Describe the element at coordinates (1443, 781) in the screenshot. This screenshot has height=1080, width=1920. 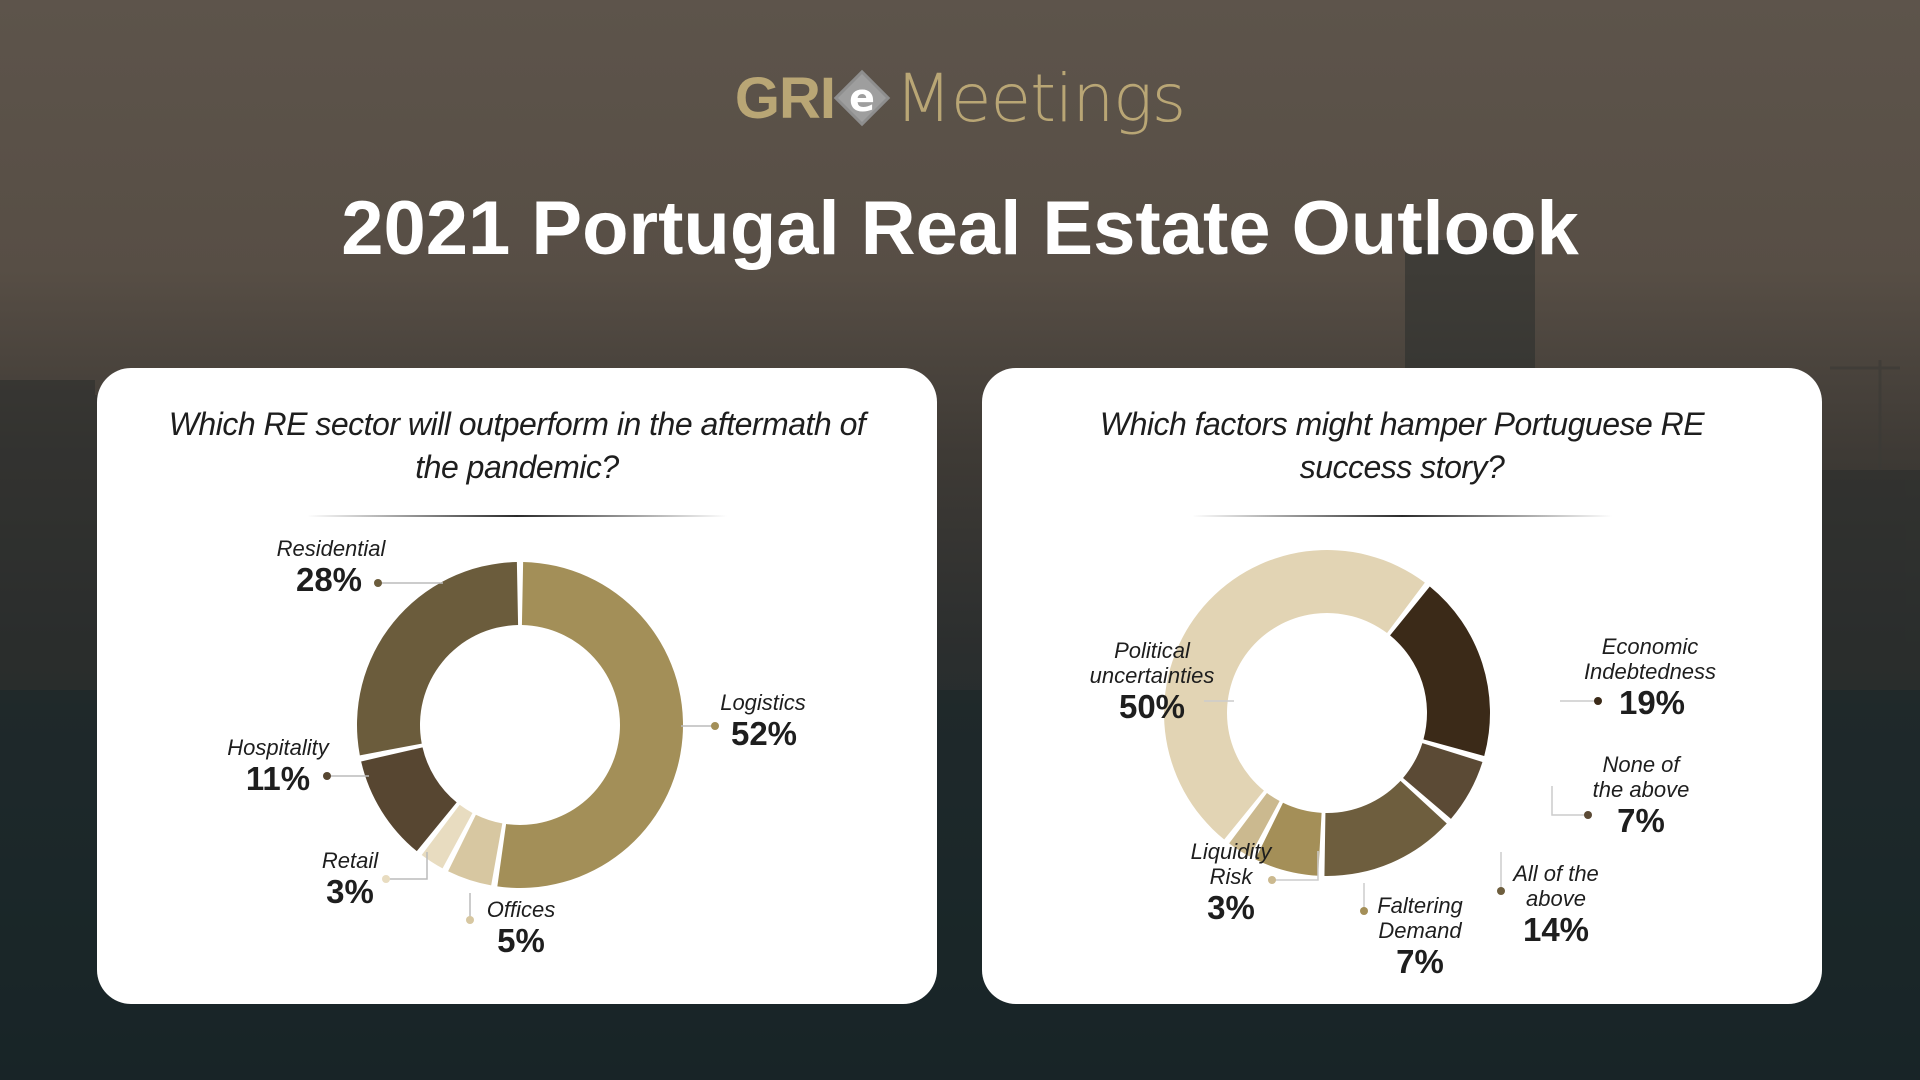
I see `slice-none-of-the-above` at that location.